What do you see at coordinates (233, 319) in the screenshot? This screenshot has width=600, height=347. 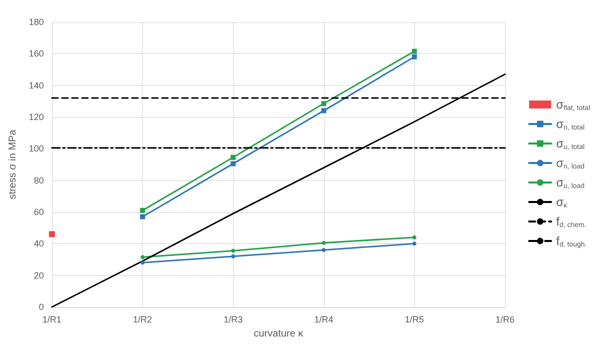 I see `x-tick-label: 1/R3` at bounding box center [233, 319].